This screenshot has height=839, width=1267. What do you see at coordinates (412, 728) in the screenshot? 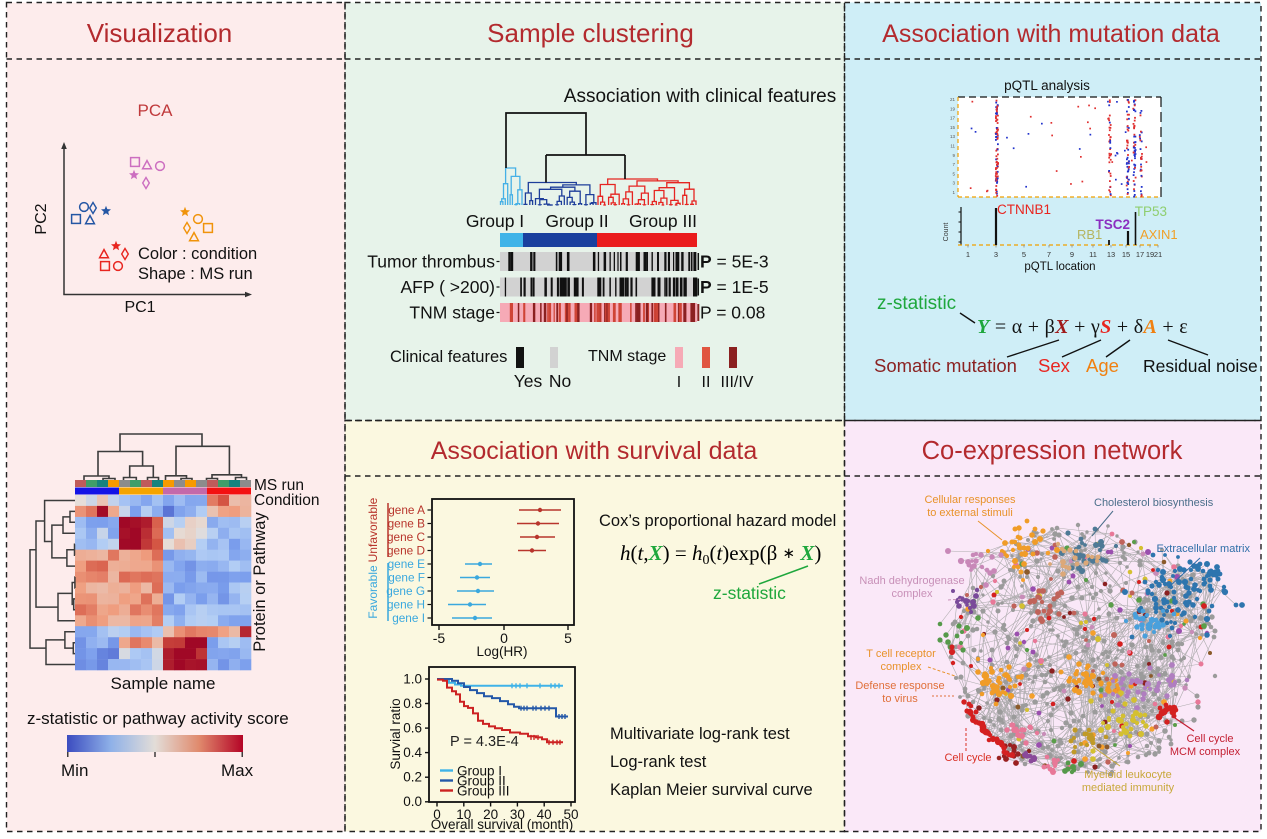
I see `svg-text: 0.6` at bounding box center [412, 728].